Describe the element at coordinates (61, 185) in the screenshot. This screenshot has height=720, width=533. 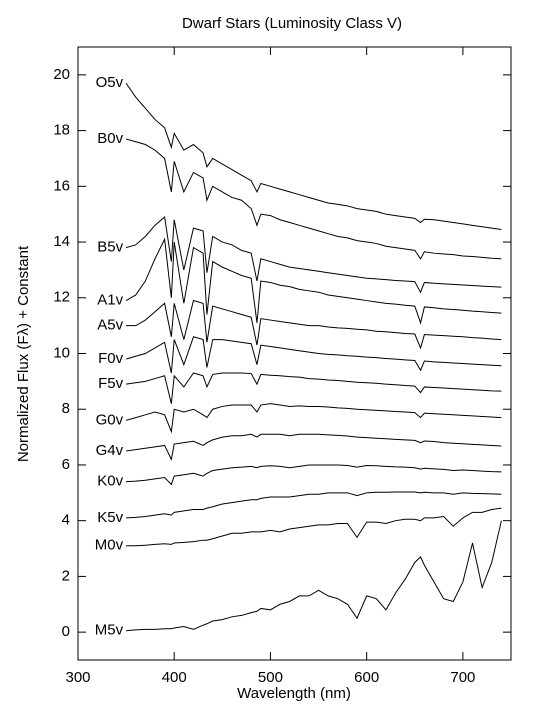
I see `y-tick-label: 16` at that location.